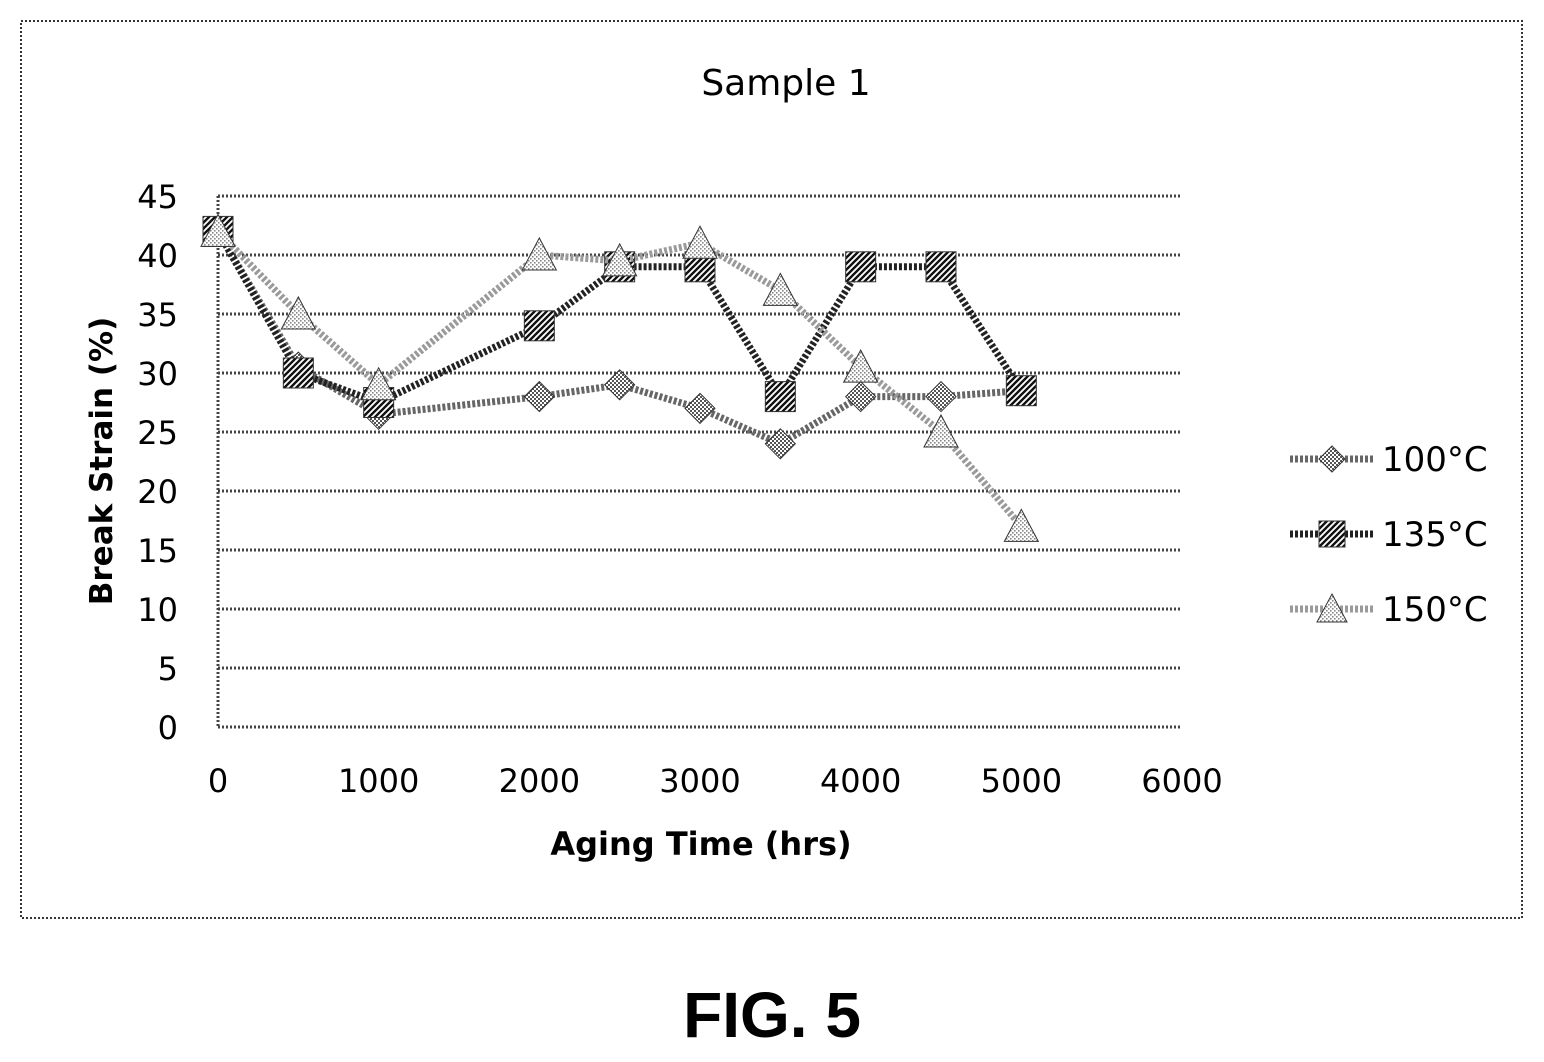  I want to click on x-tick-label: 1000, so click(378, 781).